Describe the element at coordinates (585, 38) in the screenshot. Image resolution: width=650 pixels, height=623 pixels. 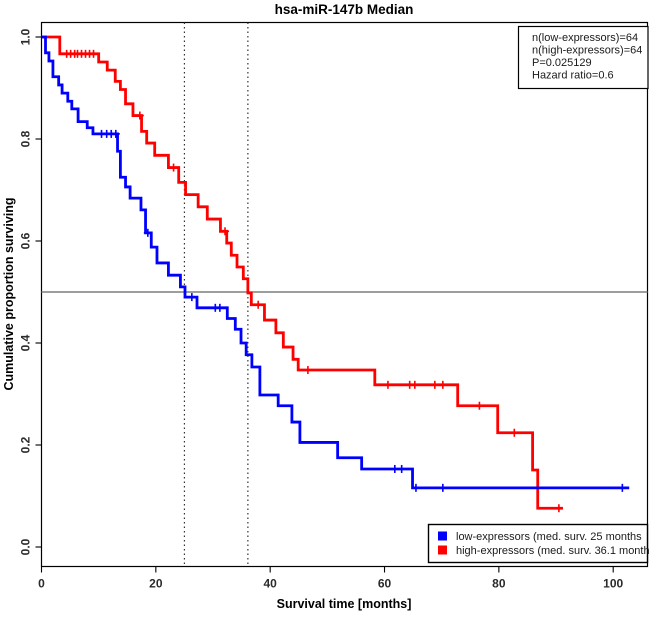
I see `stats-line-n-low: n(low-expressors)=64` at that location.